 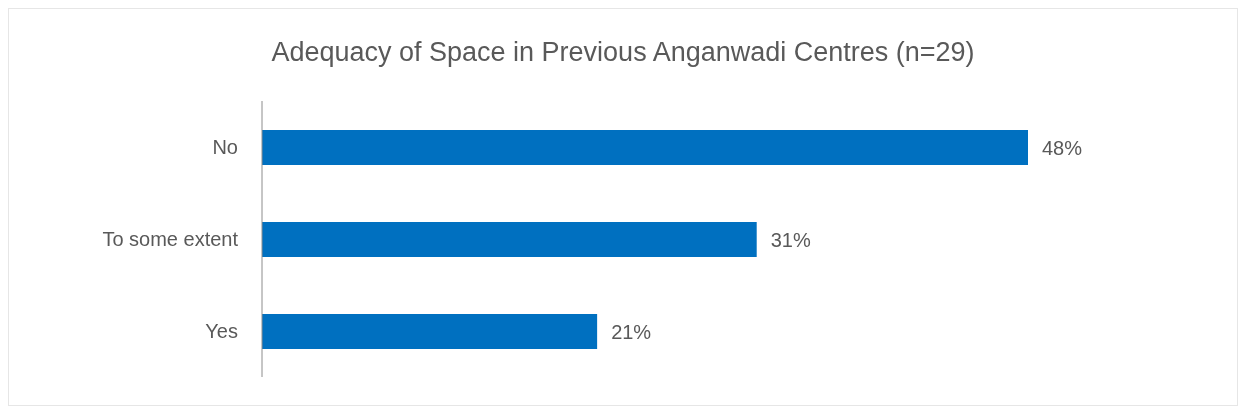 What do you see at coordinates (790, 239) in the screenshot?
I see `data-label: 31%` at bounding box center [790, 239].